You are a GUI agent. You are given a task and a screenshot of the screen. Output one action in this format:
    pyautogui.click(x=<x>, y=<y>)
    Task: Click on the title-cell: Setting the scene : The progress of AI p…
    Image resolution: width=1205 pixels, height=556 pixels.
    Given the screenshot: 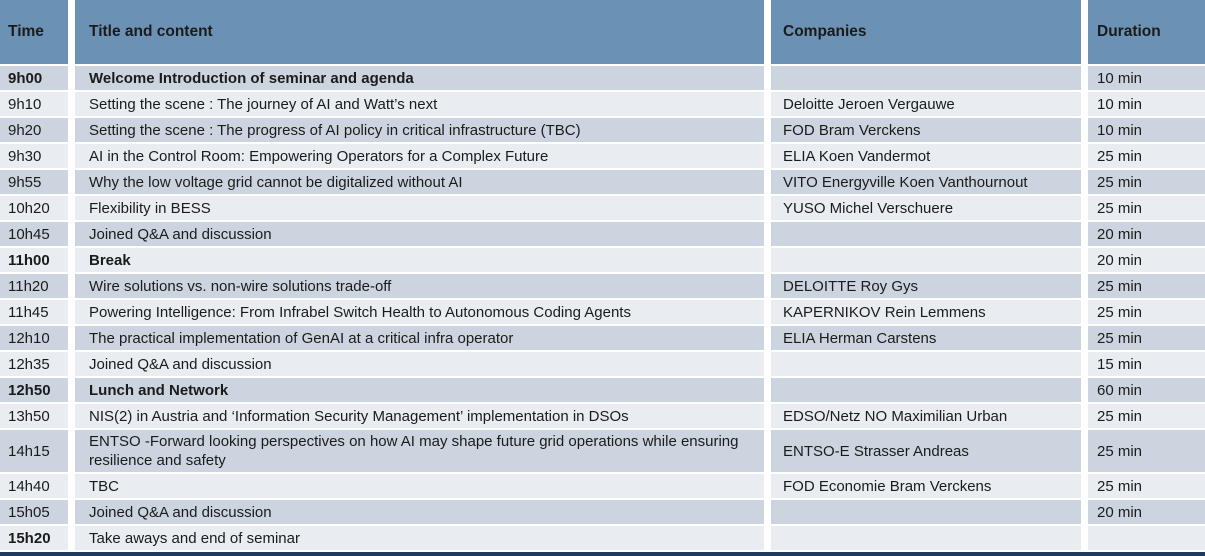 What is the action you would take?
    pyautogui.click(x=419, y=130)
    